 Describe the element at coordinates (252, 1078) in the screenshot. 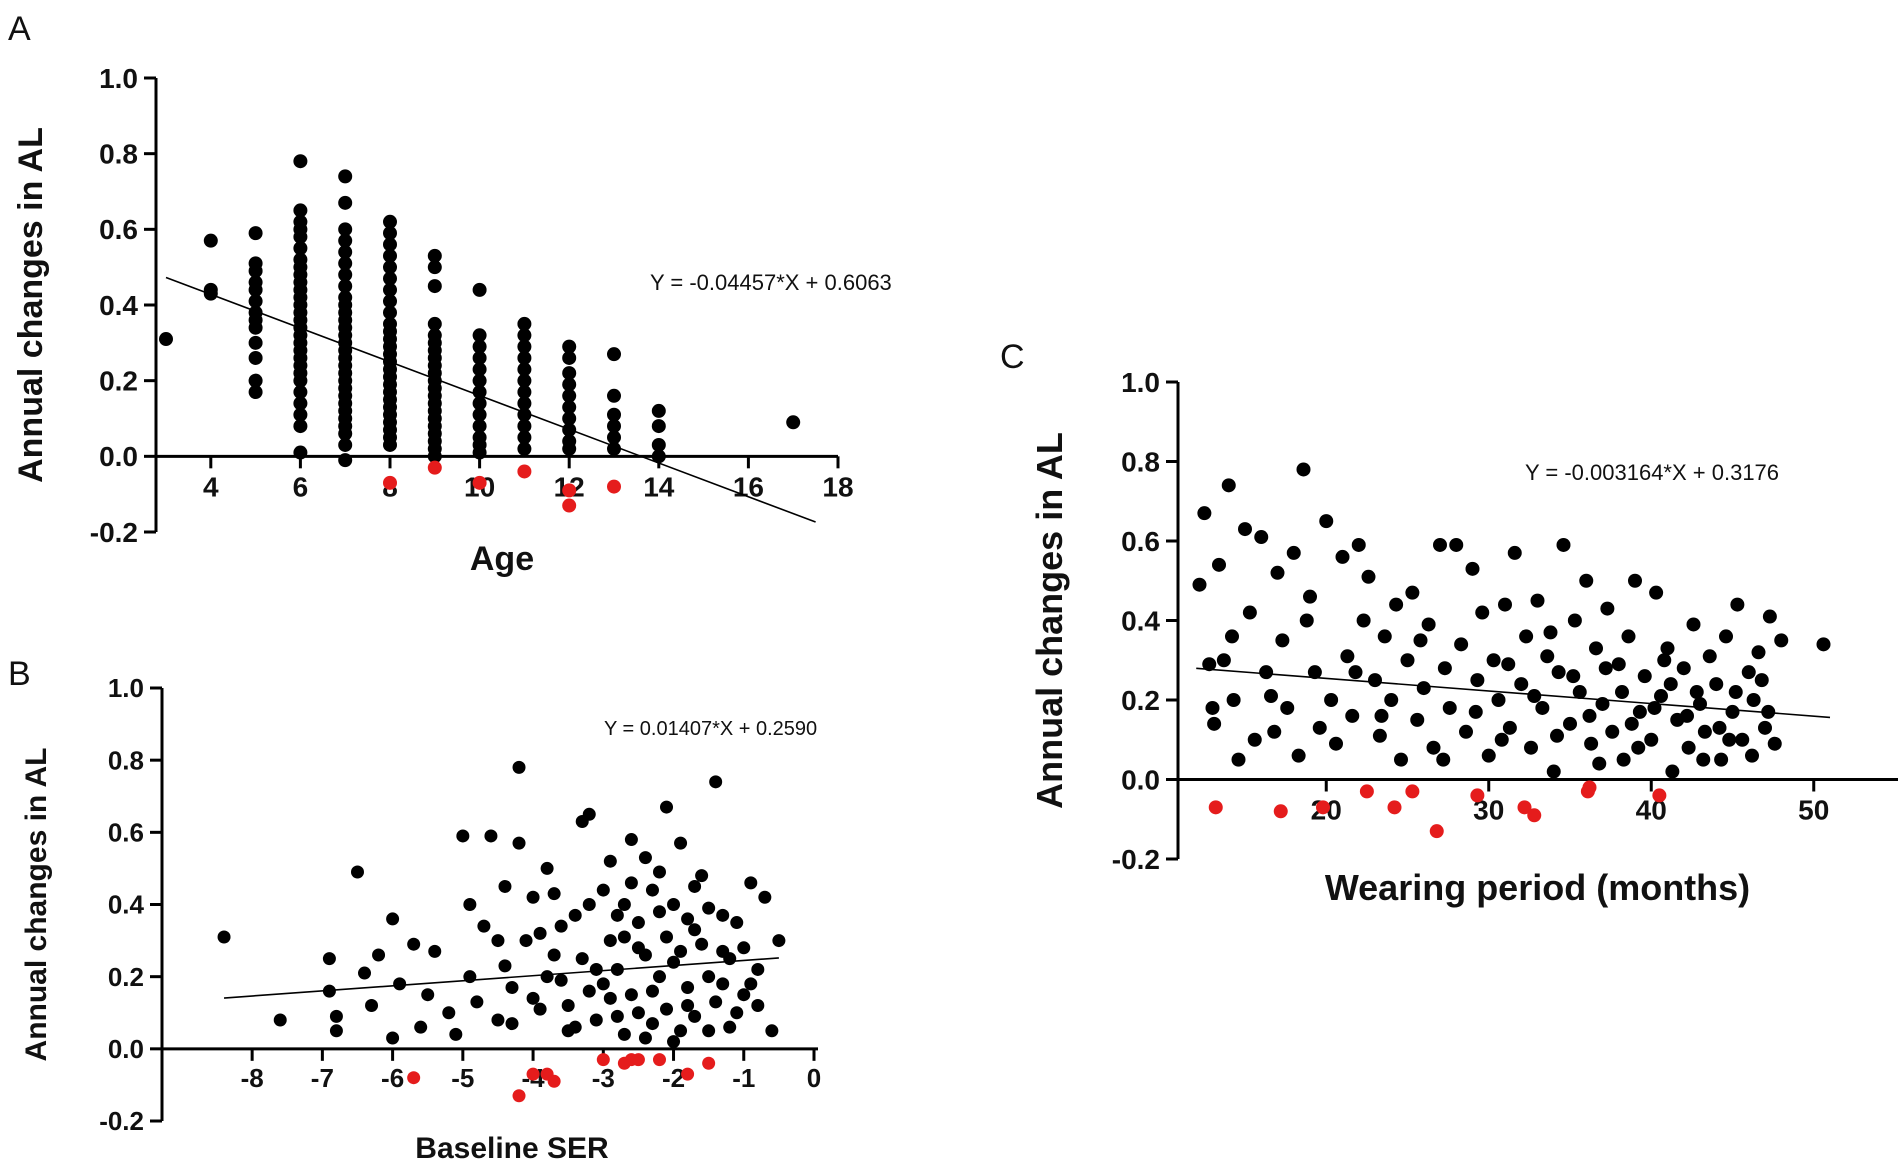

I see `x-tick-label: -8` at that location.